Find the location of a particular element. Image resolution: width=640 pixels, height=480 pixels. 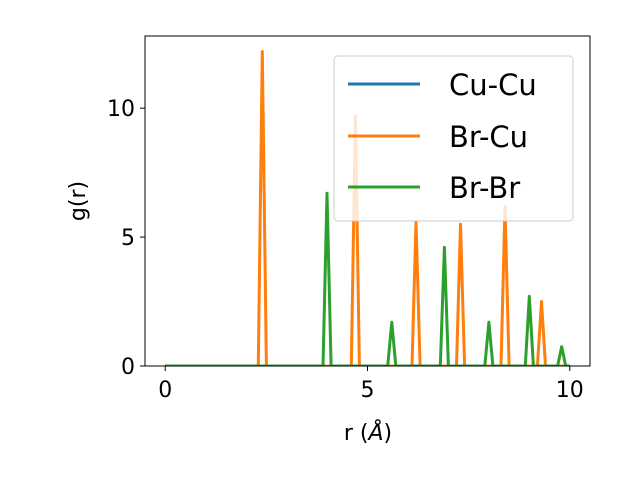

legend: Cu-Cu Br-Cu Br-Br is located at coordinates (453, 138).